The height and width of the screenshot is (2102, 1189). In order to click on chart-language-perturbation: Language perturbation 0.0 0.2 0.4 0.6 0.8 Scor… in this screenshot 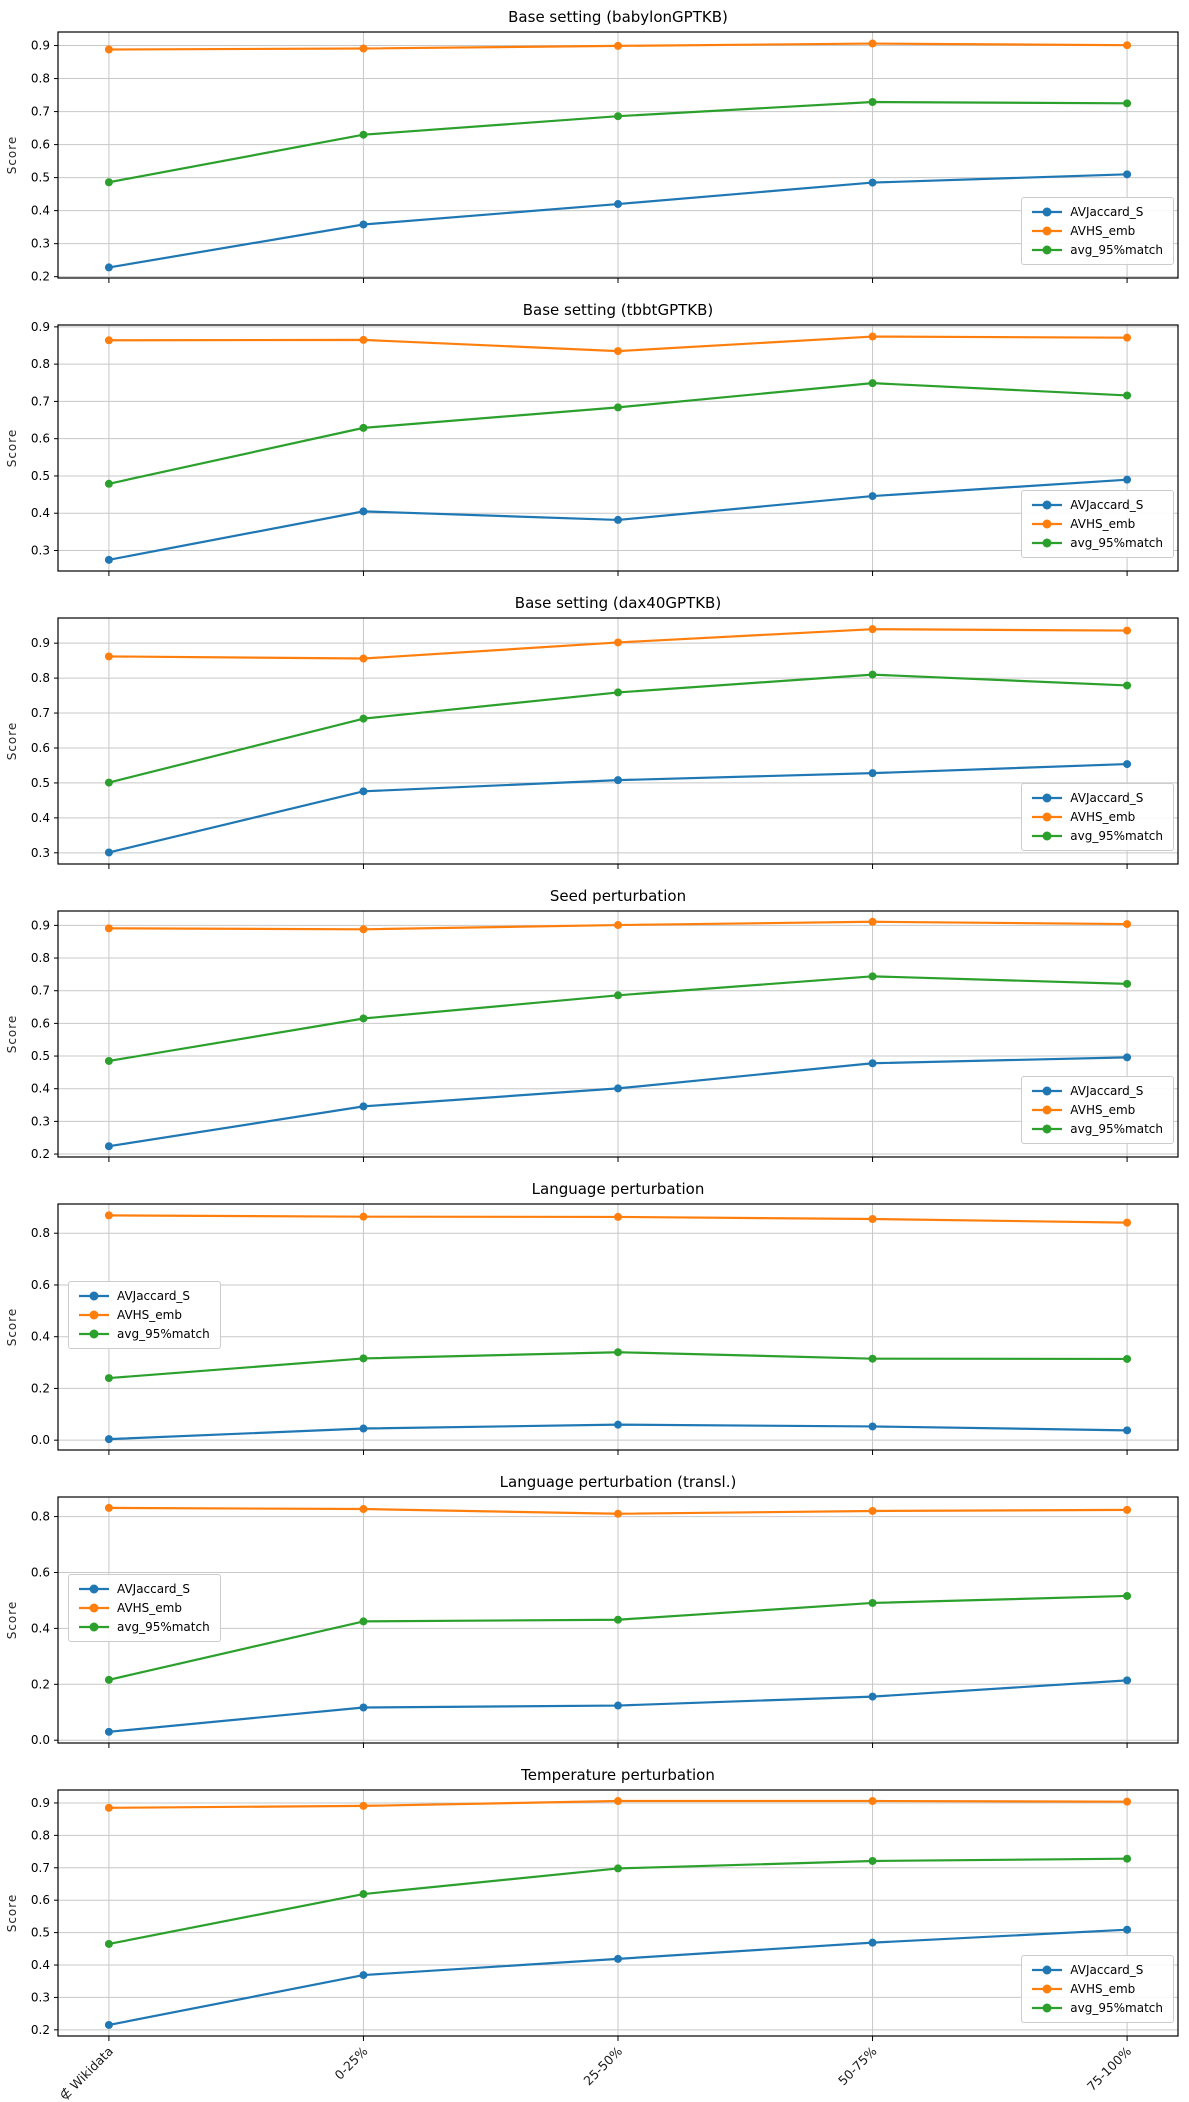, I will do `click(594, 1322)`.